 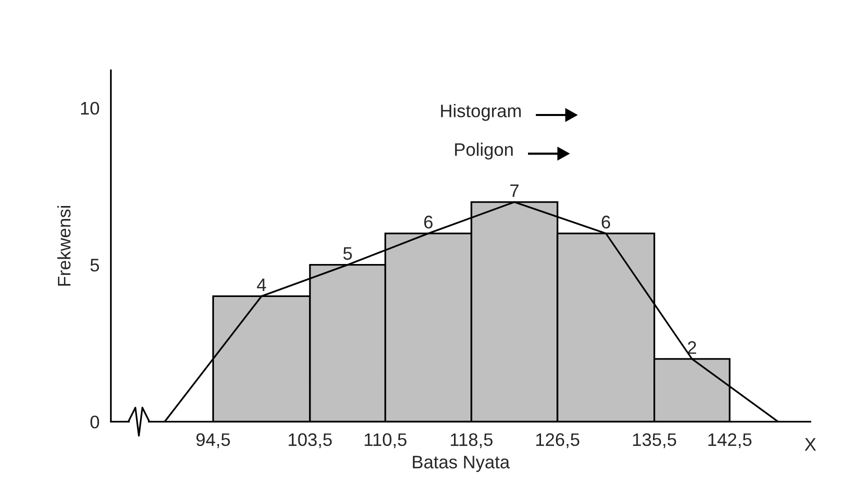 I want to click on x-axis-title: Batas Nyata, so click(x=461, y=464).